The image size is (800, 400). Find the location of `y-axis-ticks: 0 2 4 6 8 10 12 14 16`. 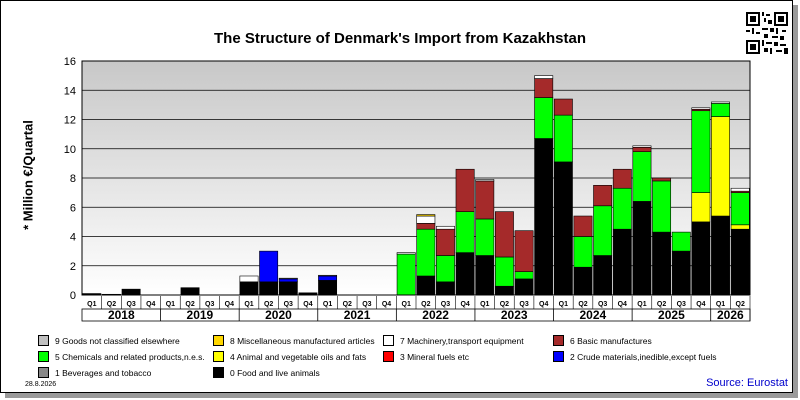

y-axis-ticks: 0 2 4 6 8 10 12 14 16 is located at coordinates (70, 179).